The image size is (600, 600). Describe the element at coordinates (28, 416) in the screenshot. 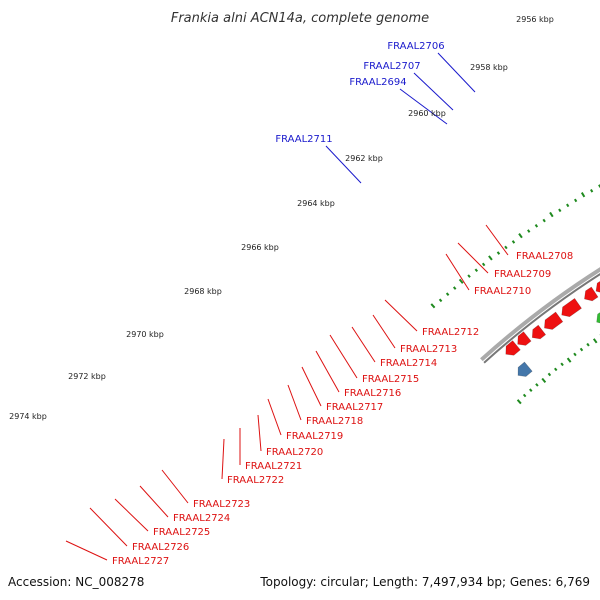

I see `scale-tick-label: 2974 kbp` at that location.